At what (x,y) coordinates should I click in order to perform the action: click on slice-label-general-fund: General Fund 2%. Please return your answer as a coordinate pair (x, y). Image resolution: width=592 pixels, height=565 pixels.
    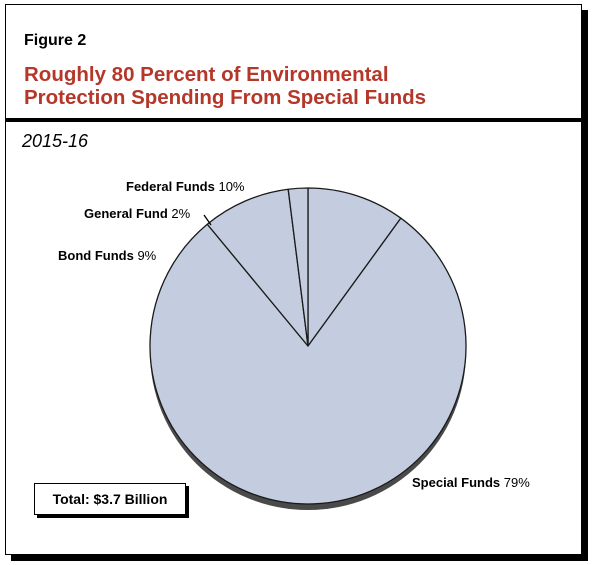
    Looking at the image, I should click on (137, 213).